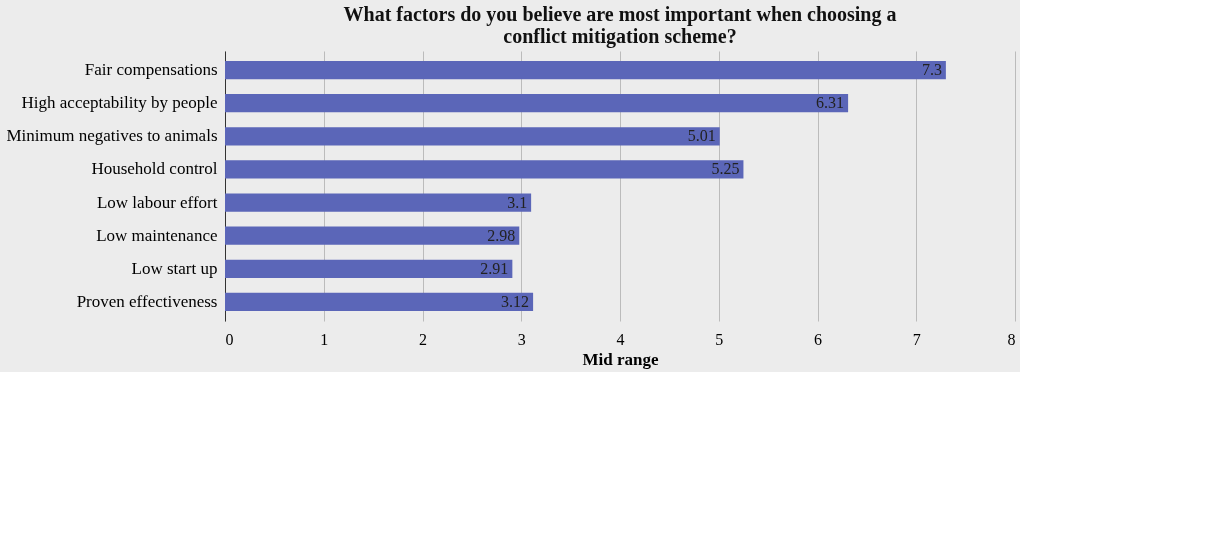 The width and height of the screenshot is (1206, 534). Describe the element at coordinates (521, 339) in the screenshot. I see `x-tick-label: 3` at that location.